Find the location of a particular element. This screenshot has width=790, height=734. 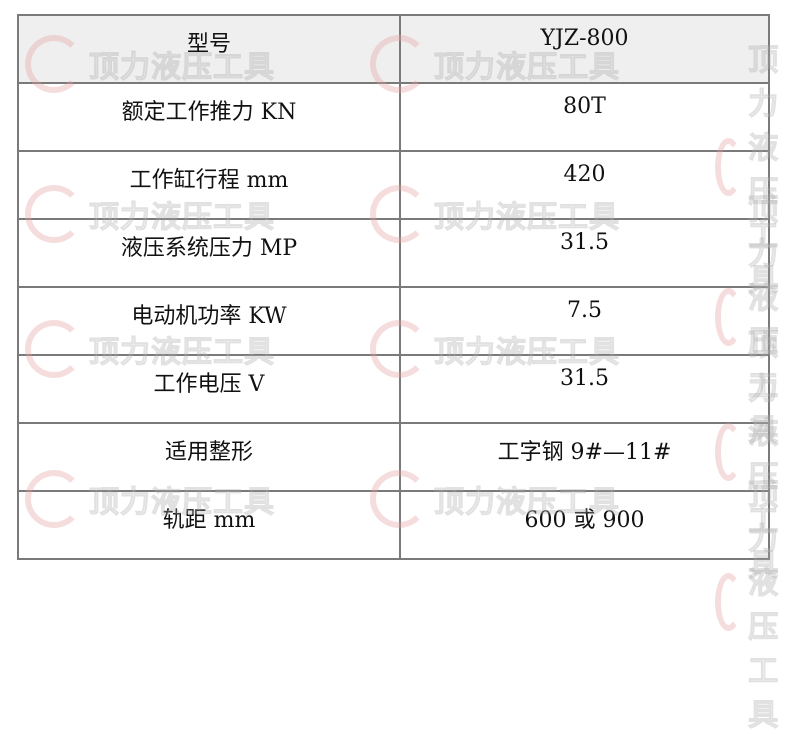

param-cell: 工作缸行程 mm is located at coordinates (209, 185).